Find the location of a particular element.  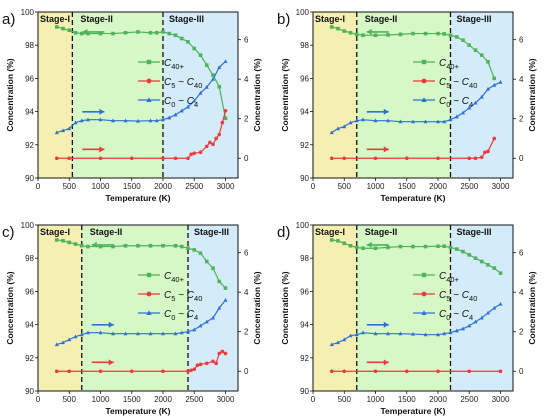

legend-sub: 4 is located at coordinates (471, 104).